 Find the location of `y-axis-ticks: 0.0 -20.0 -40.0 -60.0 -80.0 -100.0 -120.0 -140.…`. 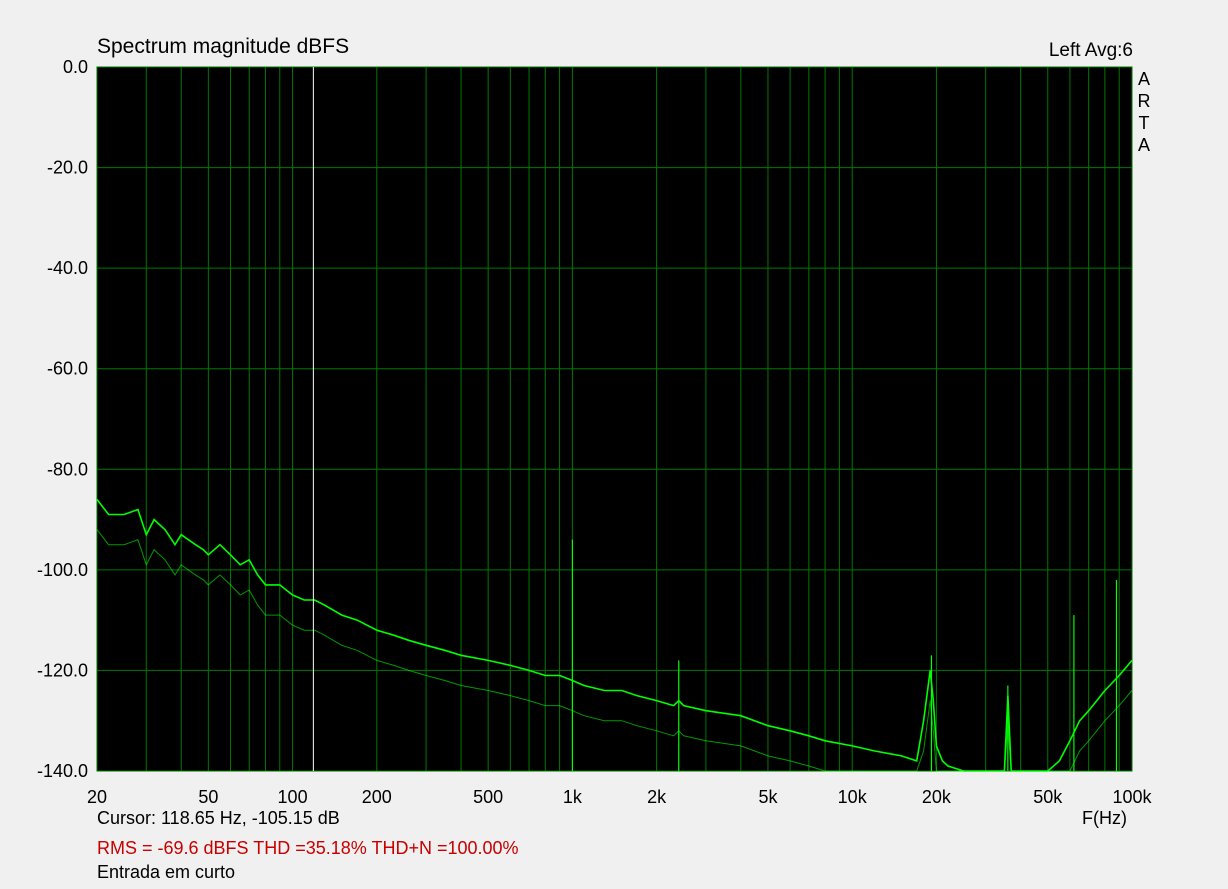

y-axis-ticks: 0.0 -20.0 -40.0 -60.0 -80.0 -100.0 -120.0 -140.… is located at coordinates (62, 419).